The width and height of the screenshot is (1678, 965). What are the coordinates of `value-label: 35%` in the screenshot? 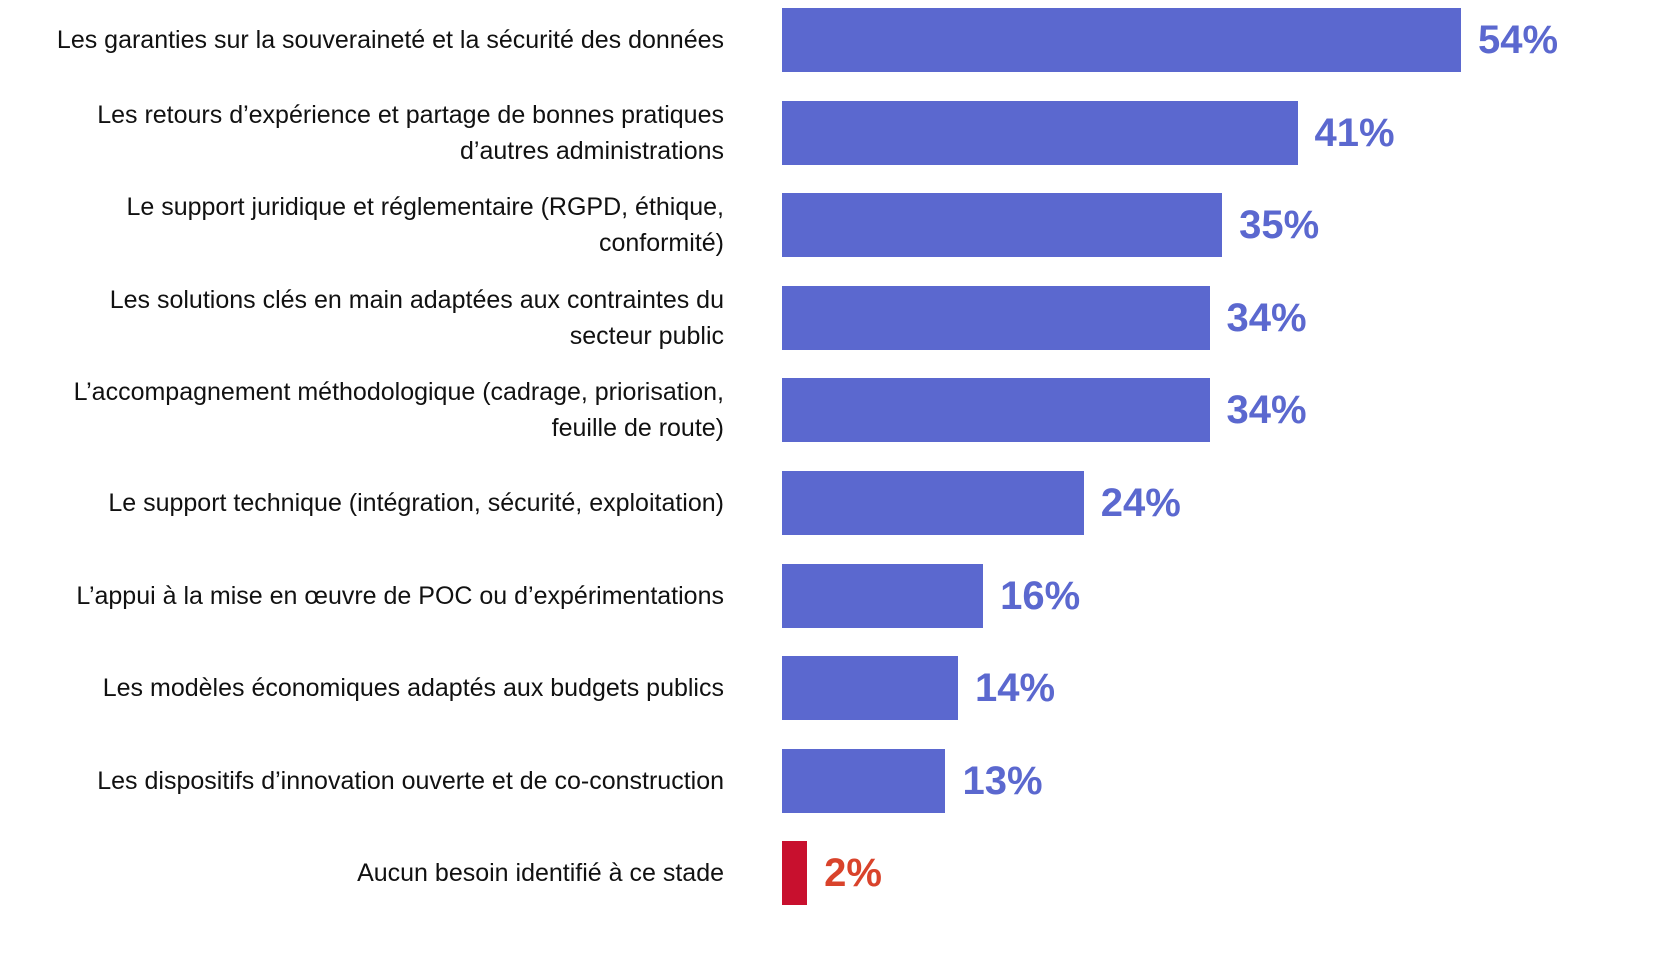 It's located at (1279, 225).